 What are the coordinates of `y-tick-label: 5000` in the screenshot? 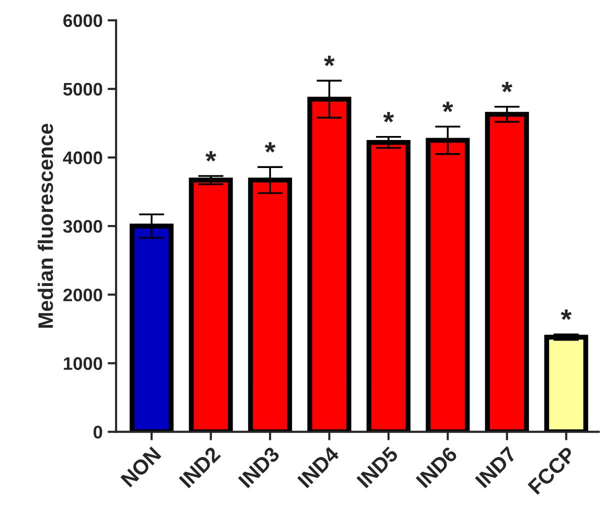 It's located at (82, 89).